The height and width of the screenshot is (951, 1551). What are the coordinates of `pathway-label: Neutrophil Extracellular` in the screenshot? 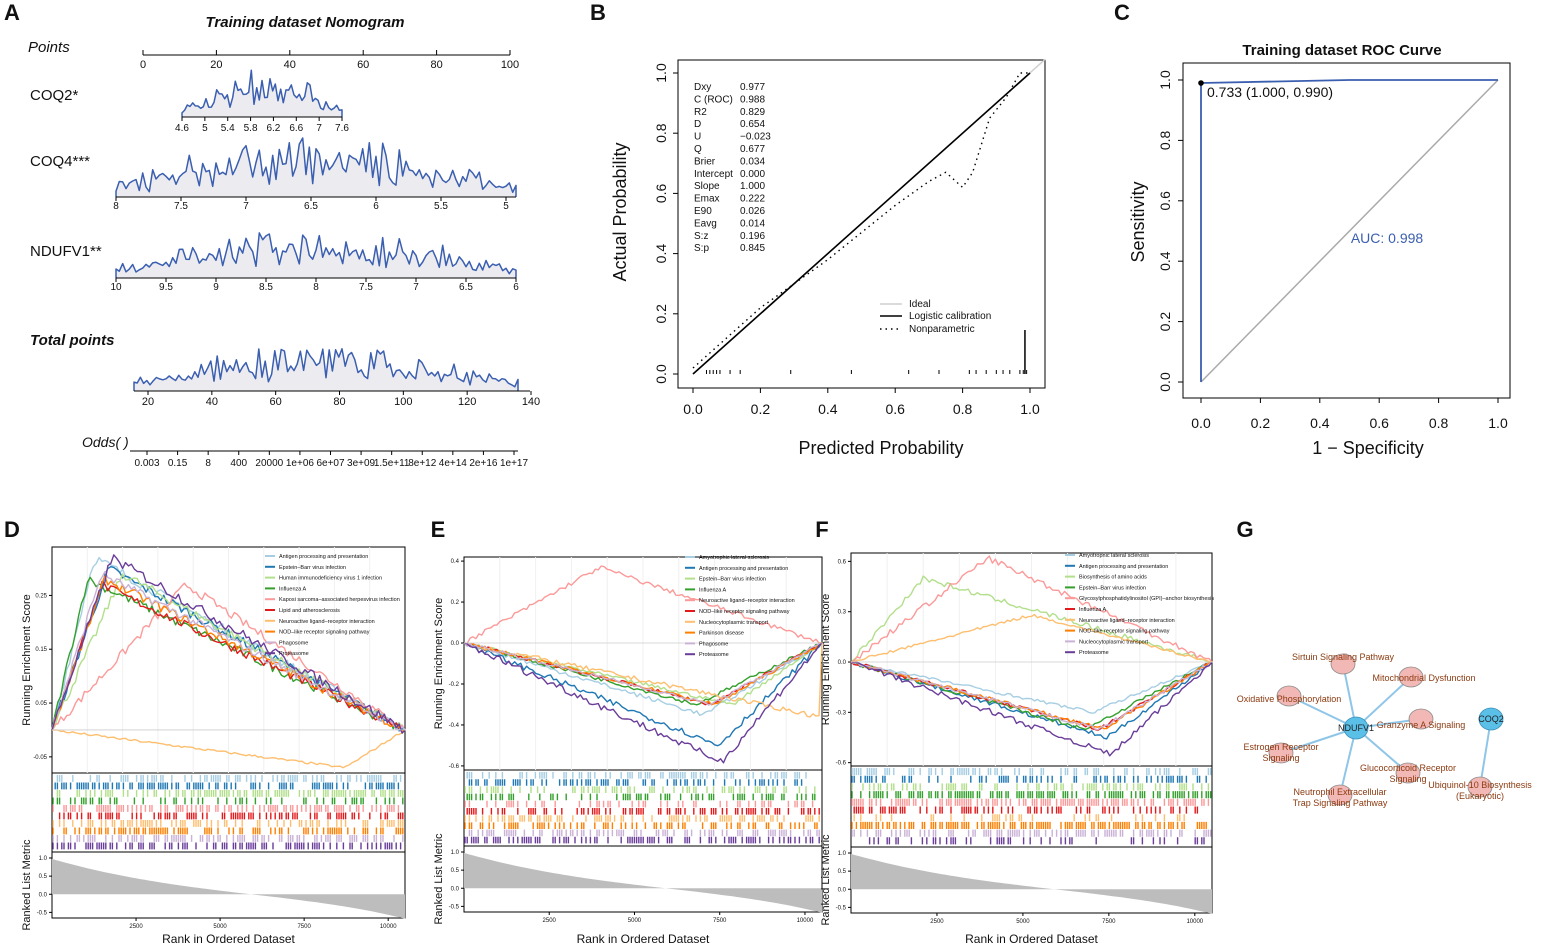 It's located at (1339, 792).